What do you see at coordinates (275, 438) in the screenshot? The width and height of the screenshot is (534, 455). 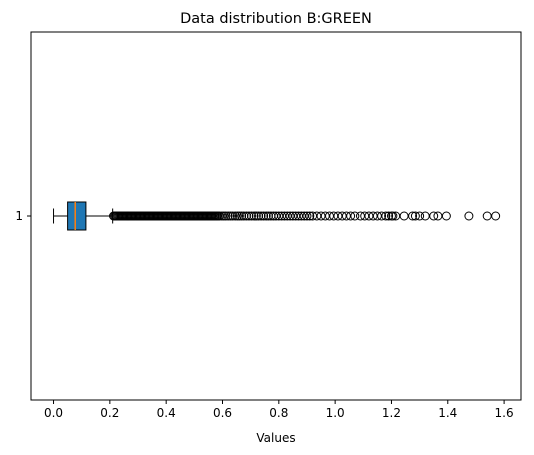 I see `x-axis-label: Values` at bounding box center [275, 438].